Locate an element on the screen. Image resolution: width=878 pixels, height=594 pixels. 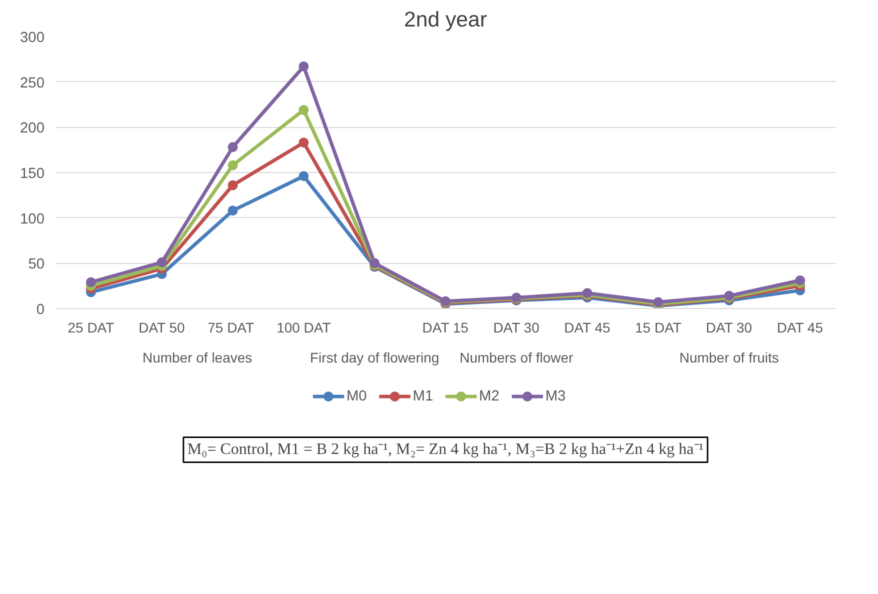
x-tick-label: 25 DAT is located at coordinates (91, 328).